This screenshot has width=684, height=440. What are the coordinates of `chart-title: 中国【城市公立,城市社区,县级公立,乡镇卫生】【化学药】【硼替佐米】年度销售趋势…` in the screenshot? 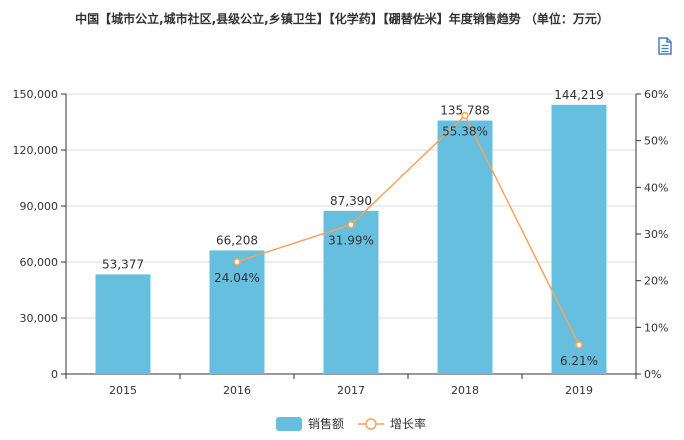 It's located at (342, 19).